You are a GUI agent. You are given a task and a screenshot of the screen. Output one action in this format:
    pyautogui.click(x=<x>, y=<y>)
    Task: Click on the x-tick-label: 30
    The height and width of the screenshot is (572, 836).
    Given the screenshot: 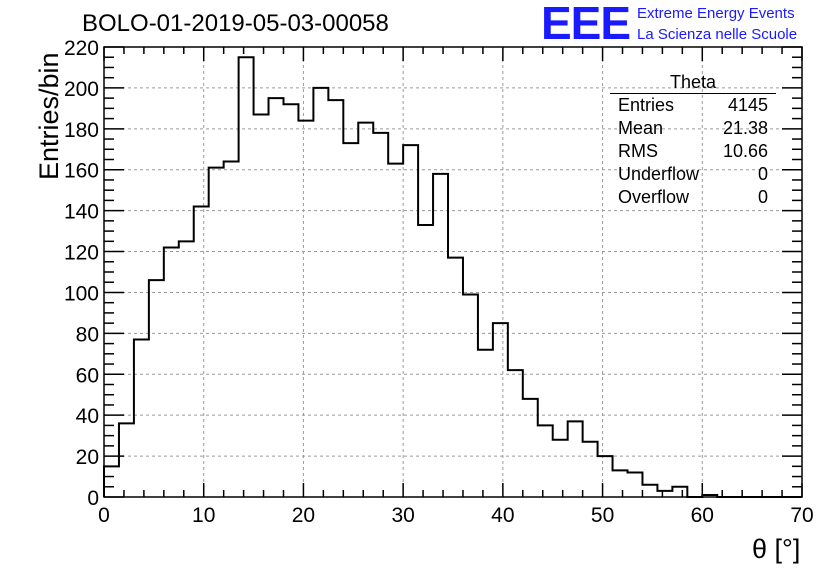 What is the action you would take?
    pyautogui.click(x=402, y=515)
    